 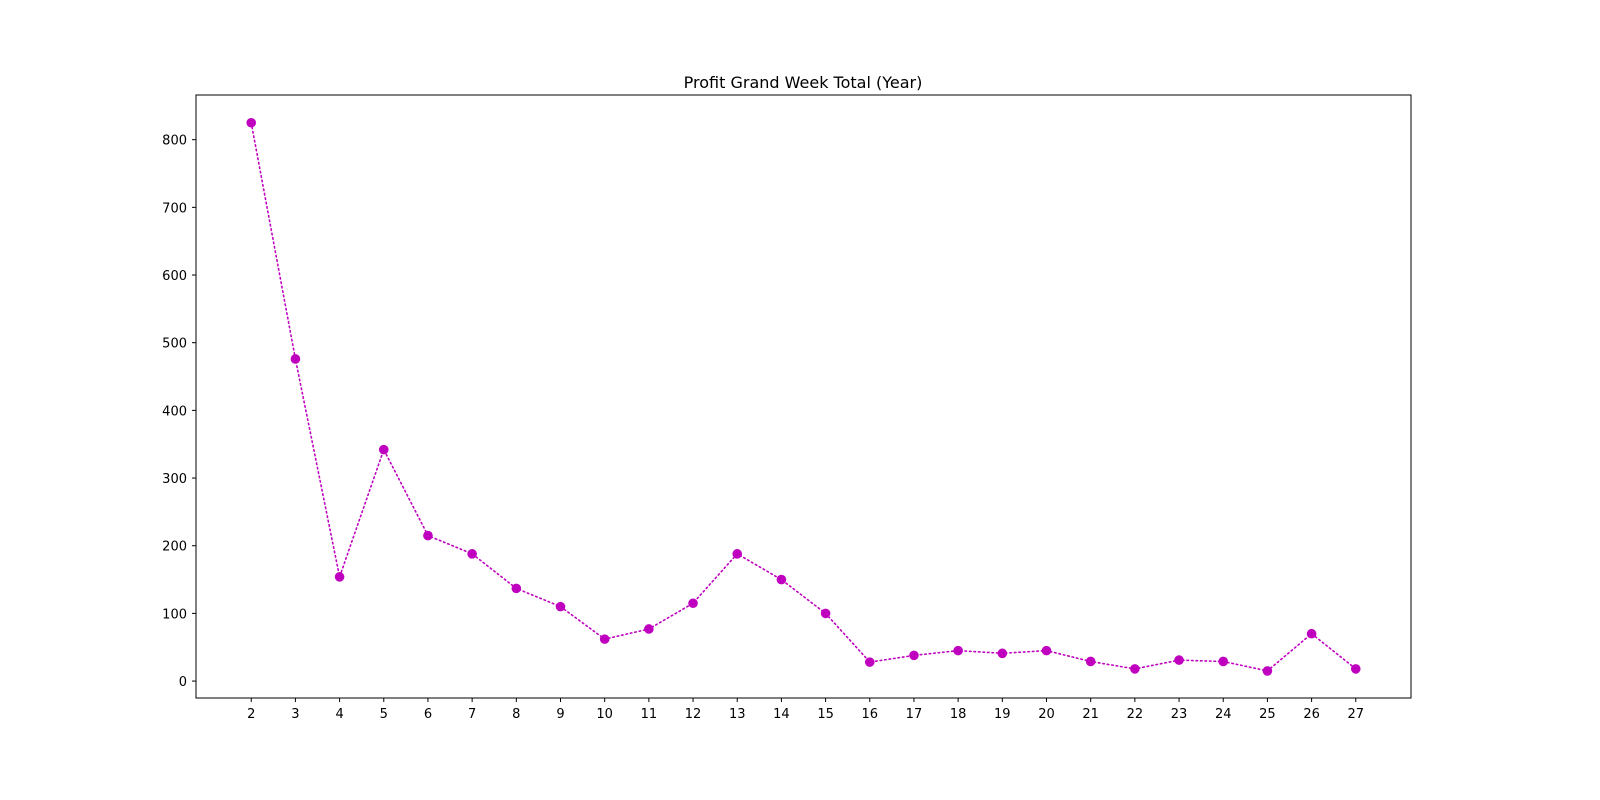 What do you see at coordinates (1090, 714) in the screenshot?
I see `x-tick-label: 21` at bounding box center [1090, 714].